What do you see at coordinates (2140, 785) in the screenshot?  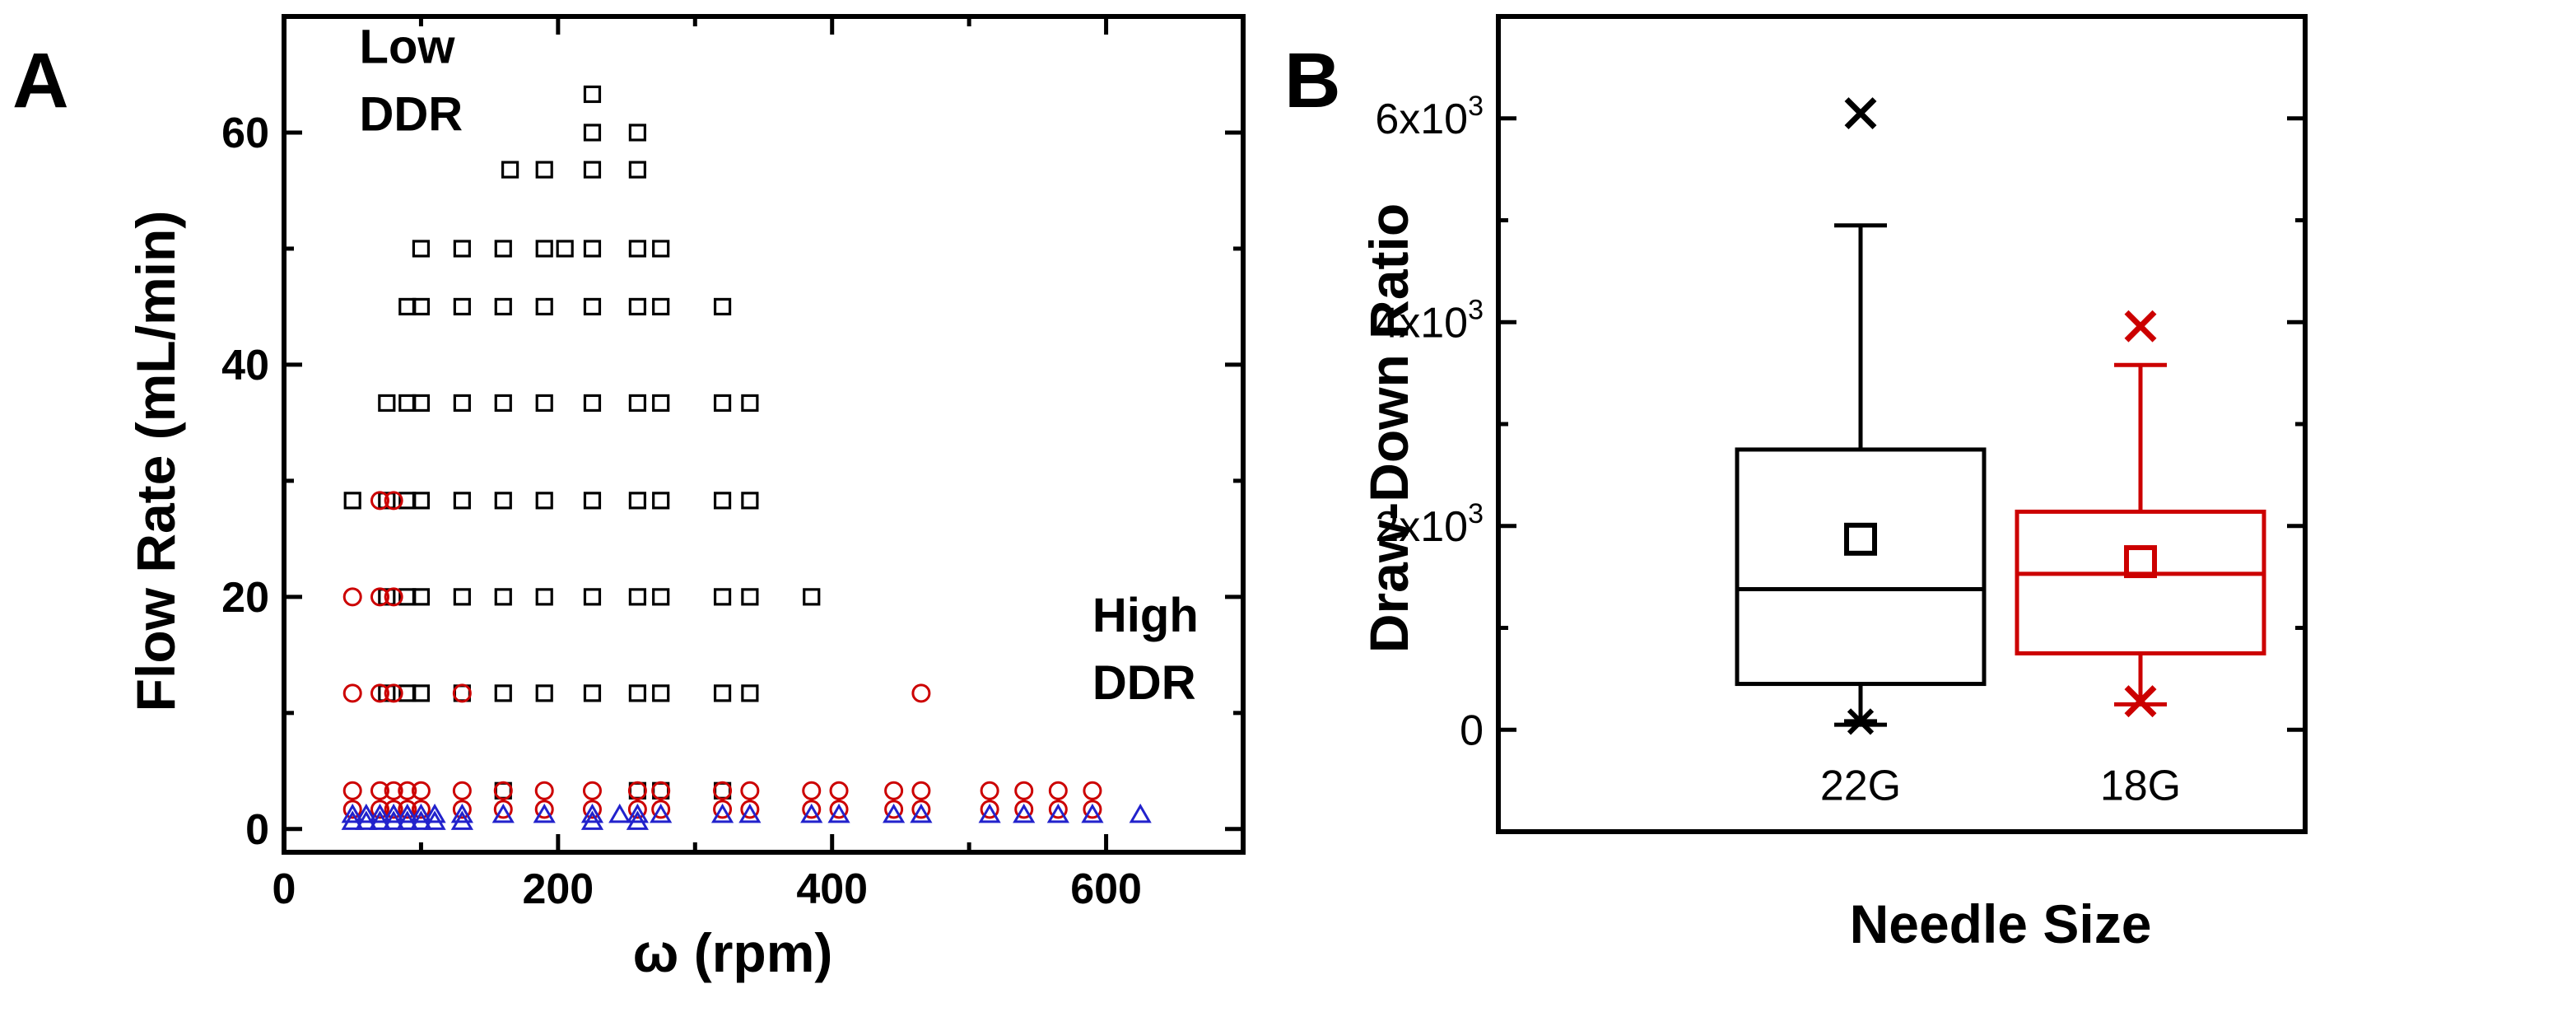 I see `category-label: 18G` at bounding box center [2140, 785].